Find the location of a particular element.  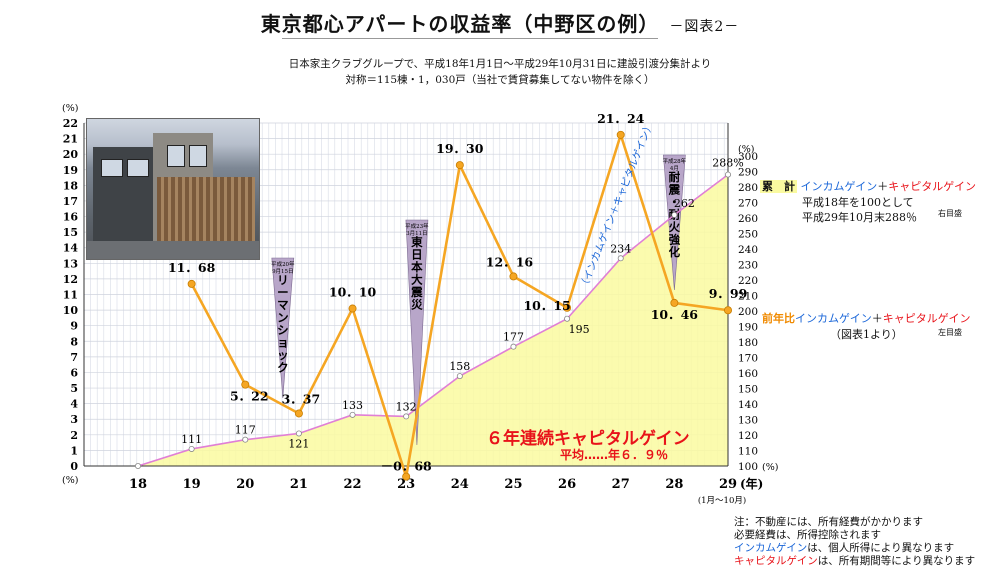

x-tick-label: 21 is located at coordinates (299, 484).